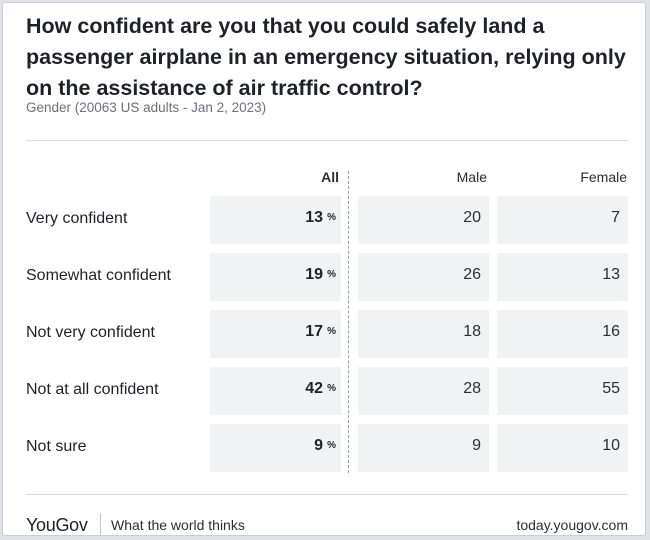  Describe the element at coordinates (314, 388) in the screenshot. I see `value-all: 42` at that location.